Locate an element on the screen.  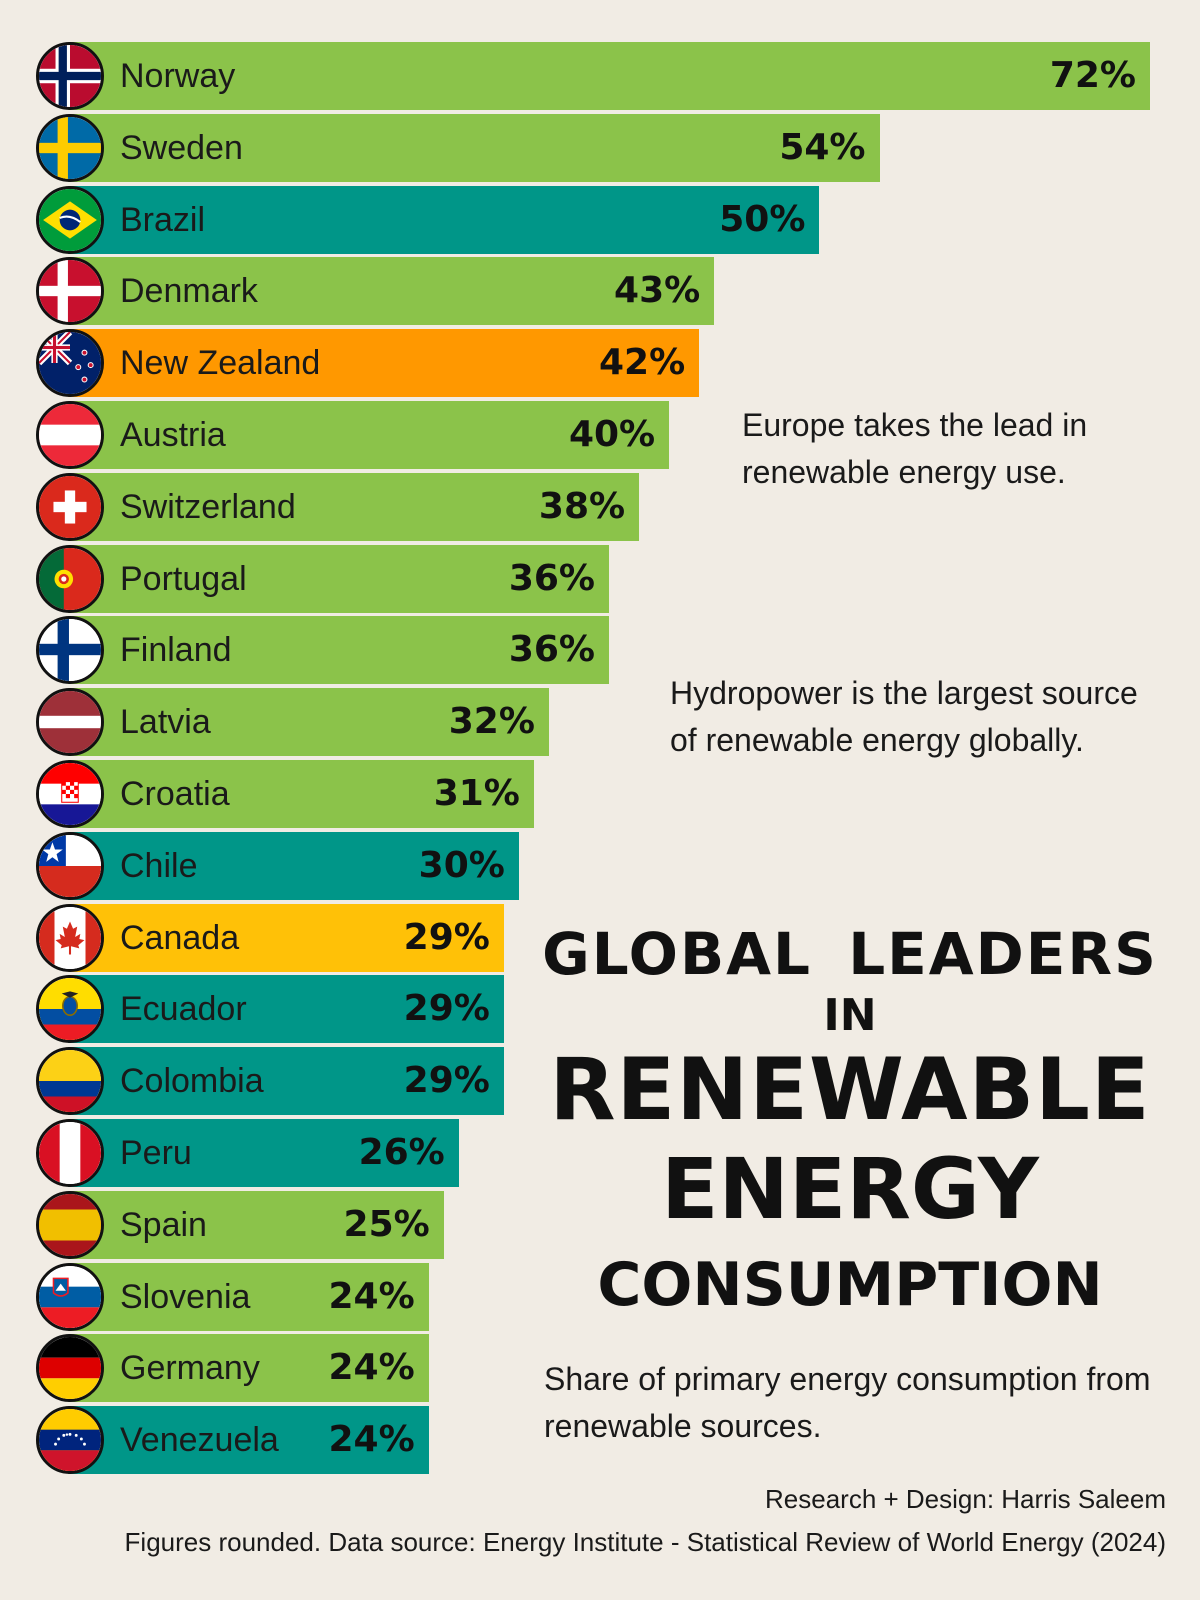
value-label-slovenia: 24% is located at coordinates (371, 1296).